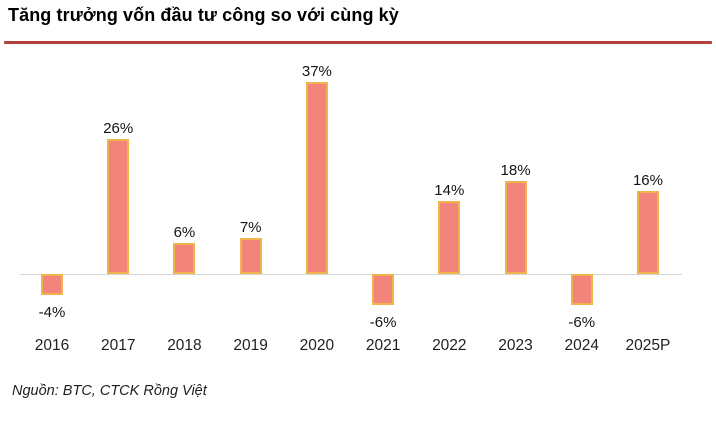  Describe the element at coordinates (316, 177) in the screenshot. I see `bar-2020` at that location.